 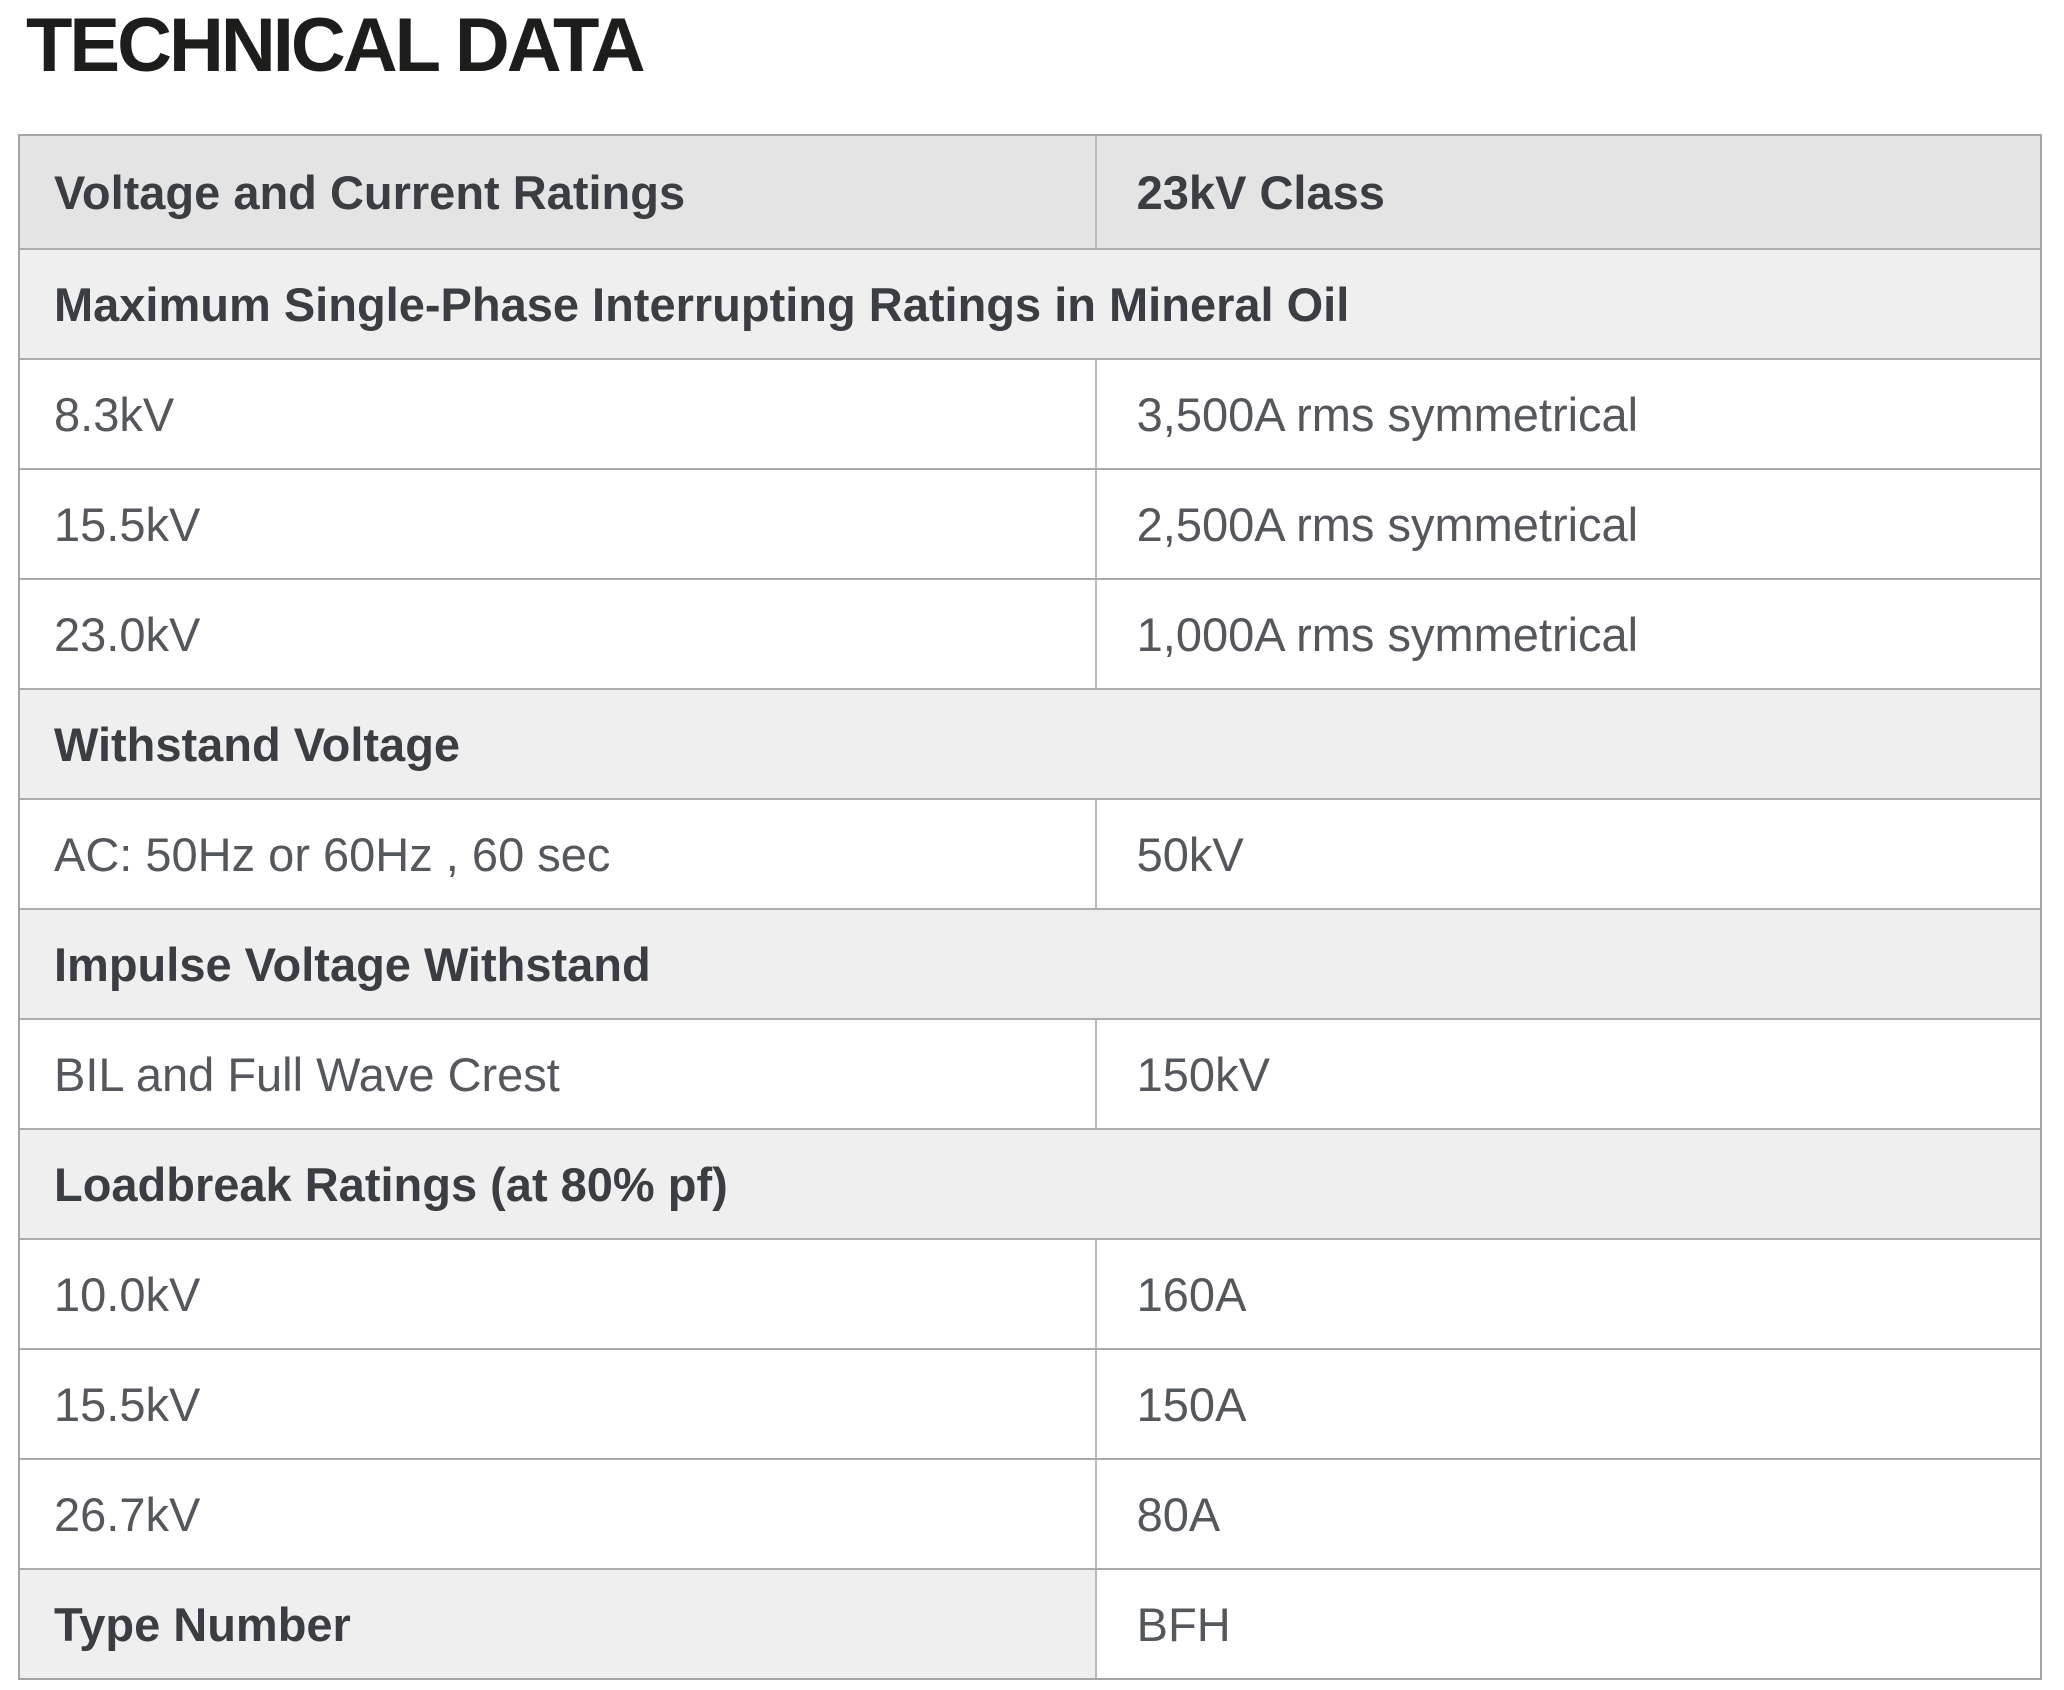 I want to click on row-label-cell: BIL and Full Wave Crest, so click(x=558, y=1074).